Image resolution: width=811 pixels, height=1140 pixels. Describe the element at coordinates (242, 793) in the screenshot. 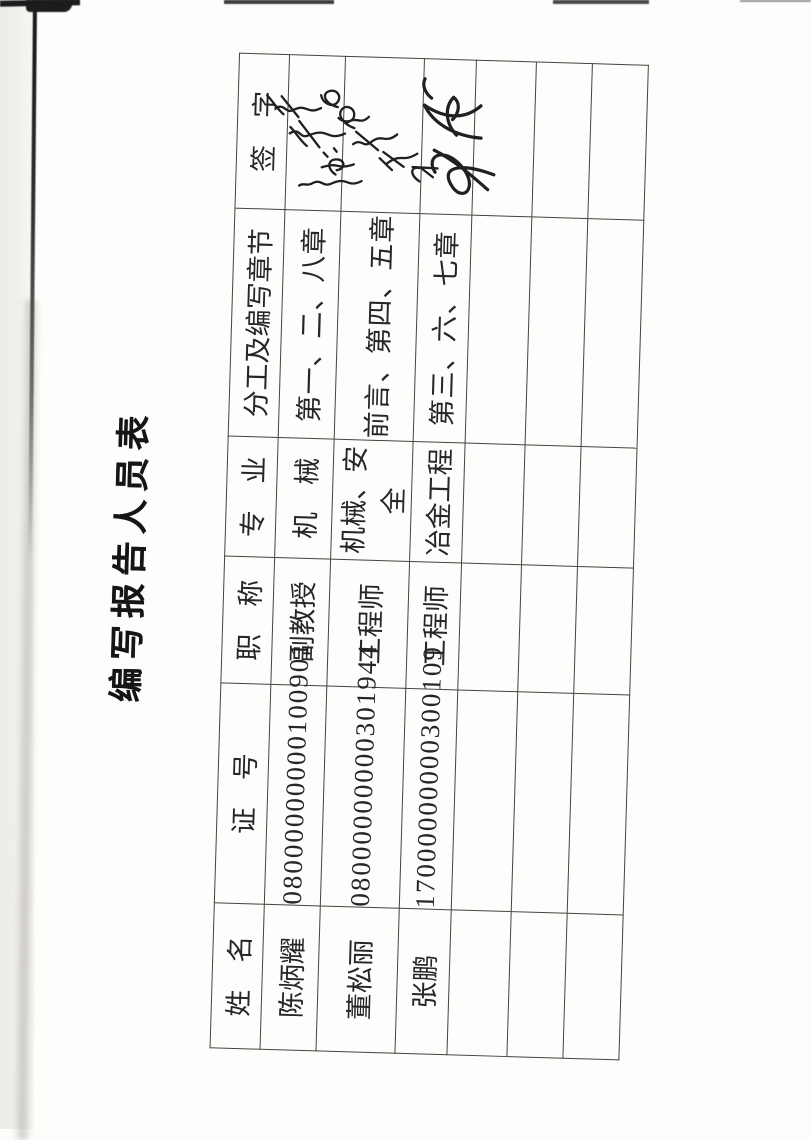

I see `column-header-cert-no: 证 号` at that location.